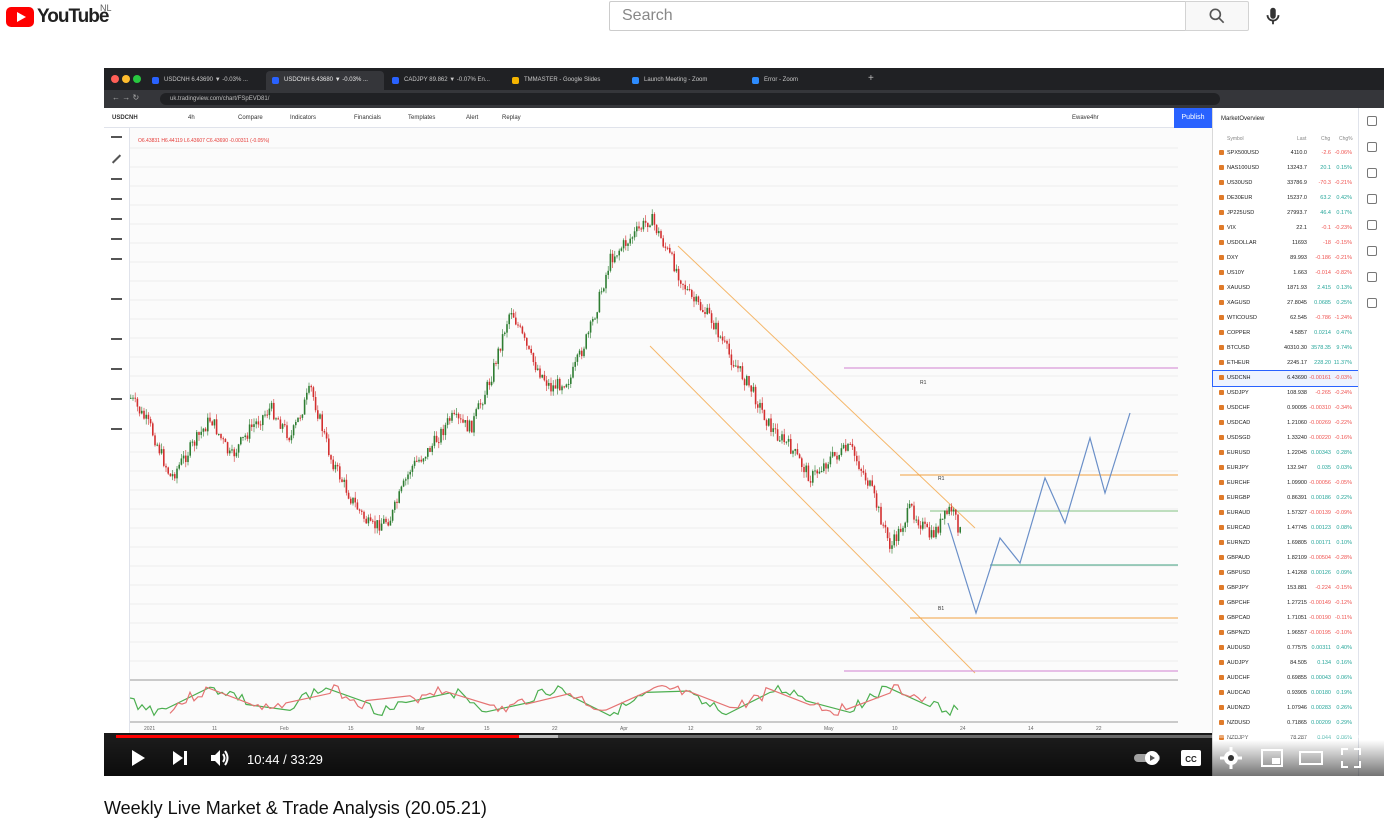  Describe the element at coordinates (744, 758) in the screenshot. I see `player-controls: 10:44 / 33:29 CC` at that location.